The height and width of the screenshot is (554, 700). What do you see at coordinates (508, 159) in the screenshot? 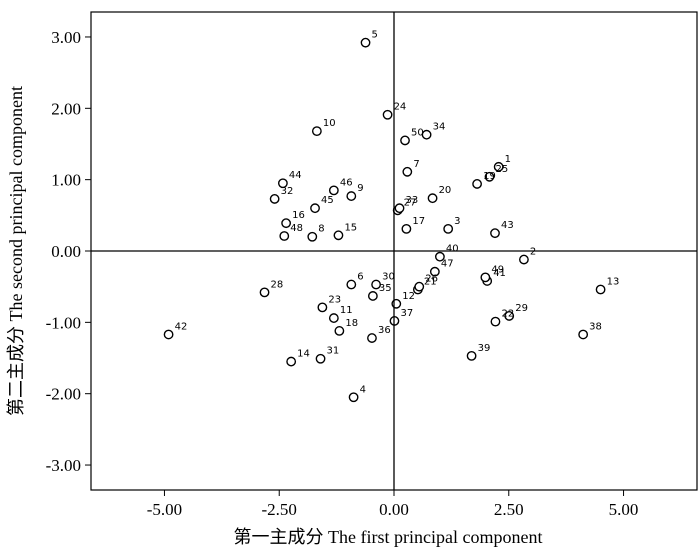
I see `data-point-label: 1` at bounding box center [508, 159].